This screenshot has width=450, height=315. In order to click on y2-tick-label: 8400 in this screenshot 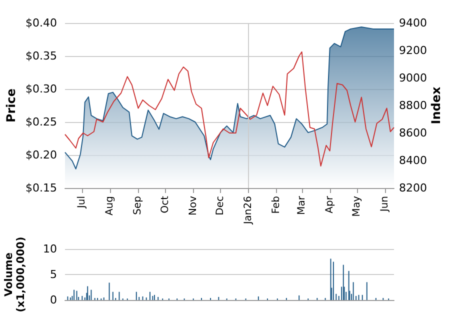, I will do `click(413, 160)`.